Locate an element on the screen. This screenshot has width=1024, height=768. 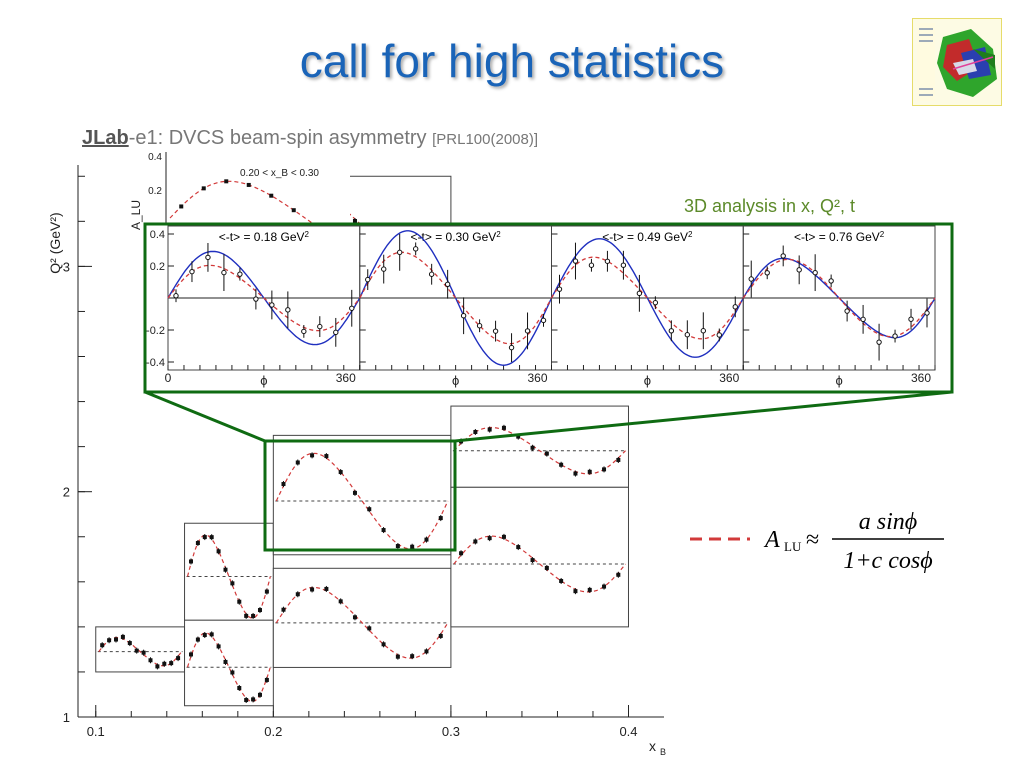
inset-y-axis-label: A_LU is located at coordinates (136, 215).